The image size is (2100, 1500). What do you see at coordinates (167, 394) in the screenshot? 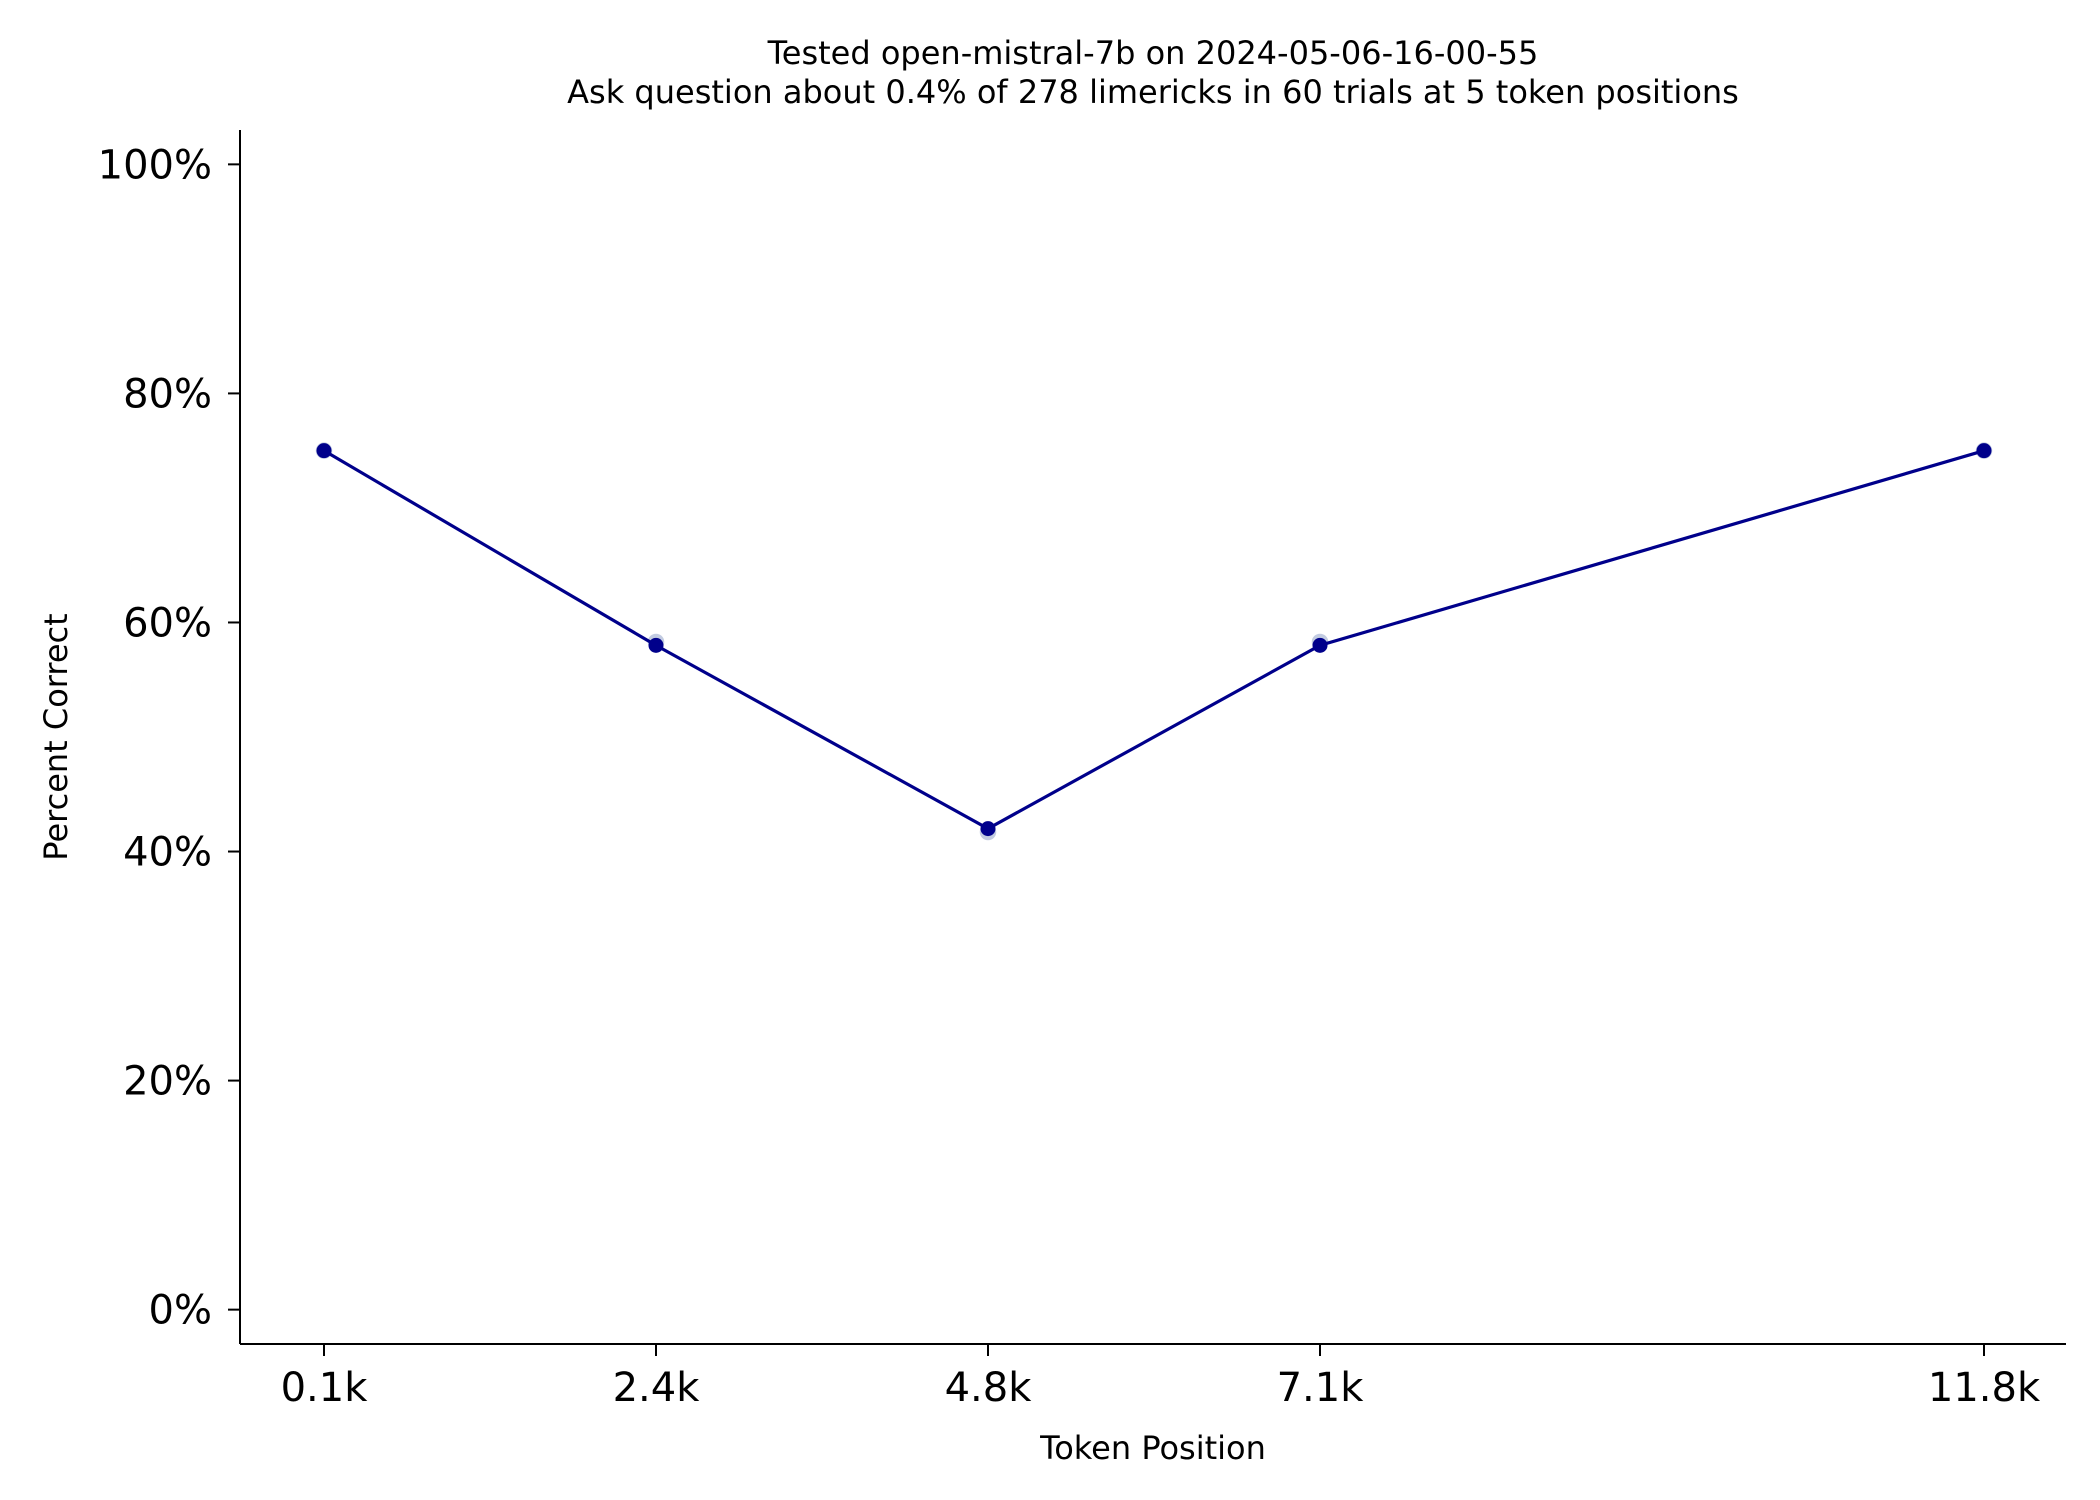
I see `y-tick-label: 80%` at bounding box center [167, 394].